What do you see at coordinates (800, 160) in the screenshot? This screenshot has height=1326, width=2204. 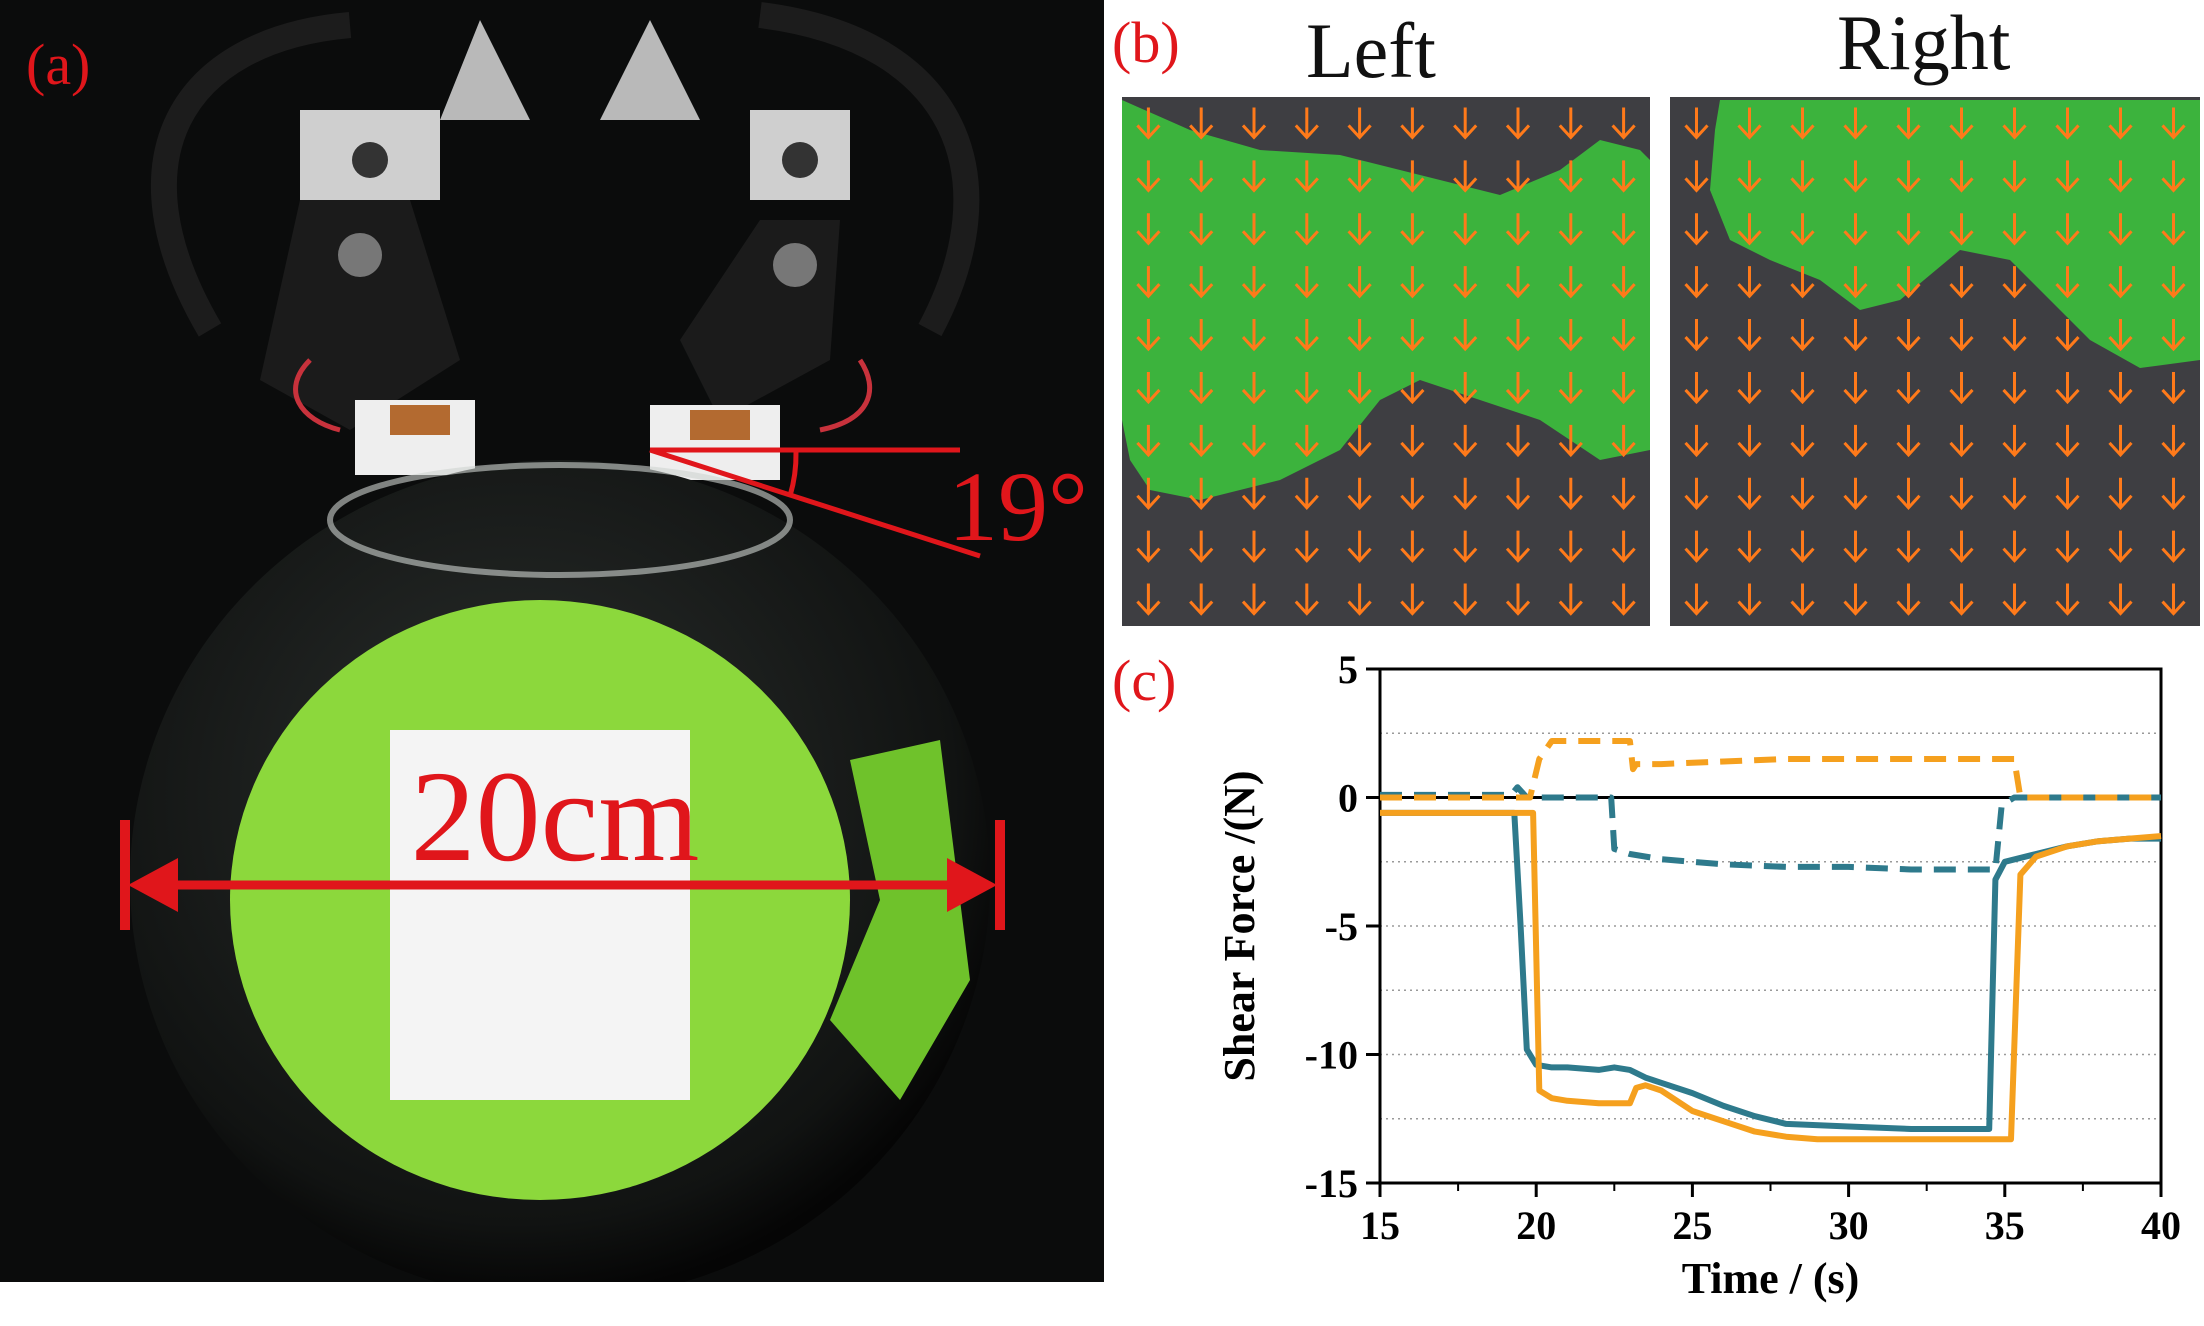 I see `bolt-right` at bounding box center [800, 160].